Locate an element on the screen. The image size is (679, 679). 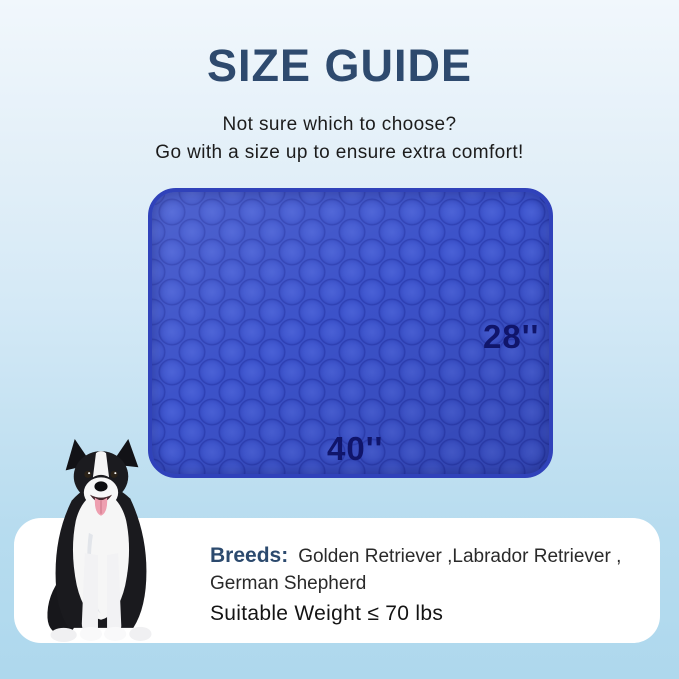
dog-blaze is located at coordinates (101, 464).